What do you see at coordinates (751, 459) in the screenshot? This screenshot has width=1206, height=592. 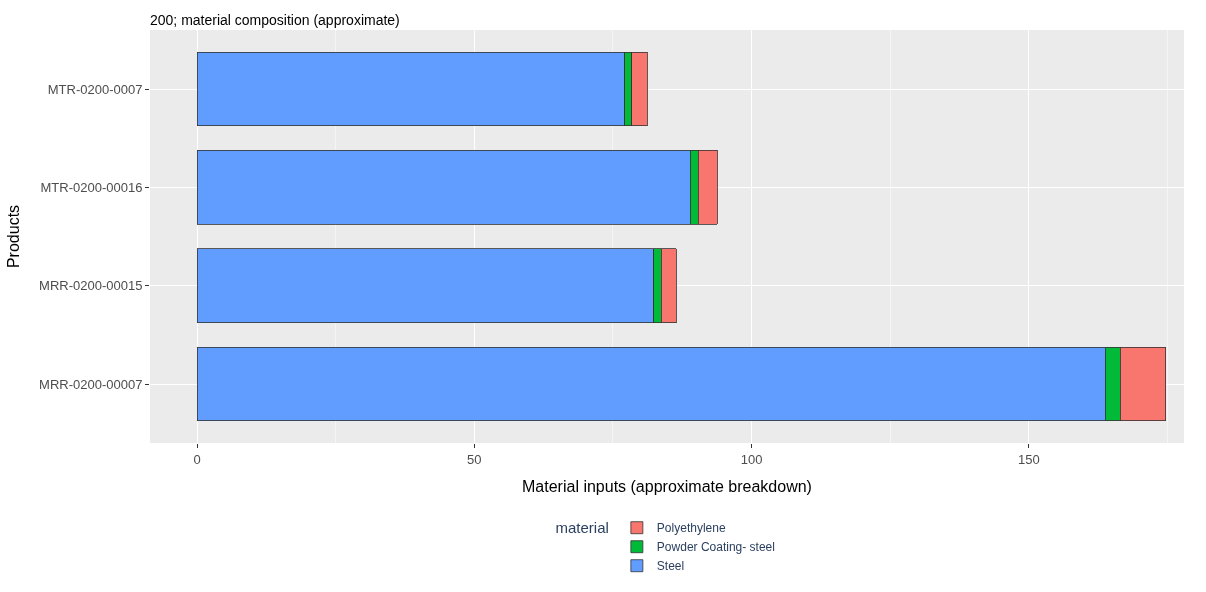 I see `x-tick-label: 100` at bounding box center [751, 459].